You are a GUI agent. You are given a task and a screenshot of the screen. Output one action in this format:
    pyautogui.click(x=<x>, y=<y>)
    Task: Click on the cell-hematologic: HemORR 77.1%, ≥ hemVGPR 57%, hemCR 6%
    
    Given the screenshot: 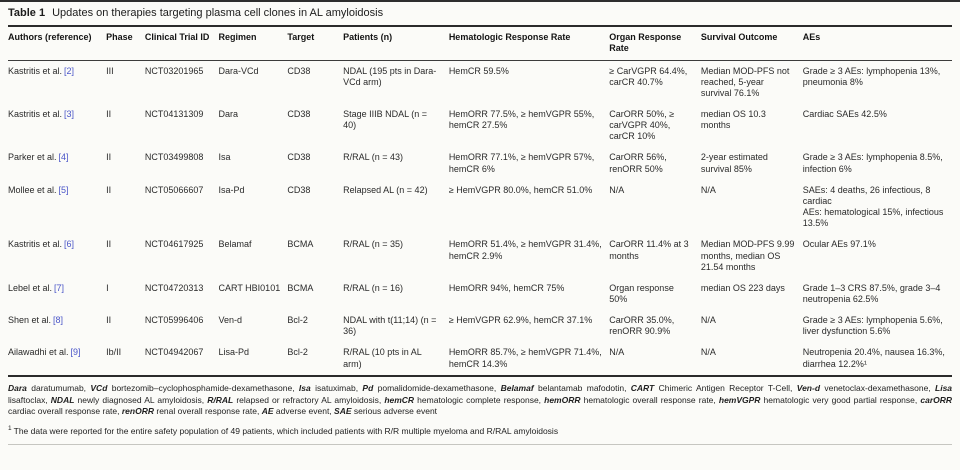 What is the action you would take?
    pyautogui.click(x=521, y=163)
    